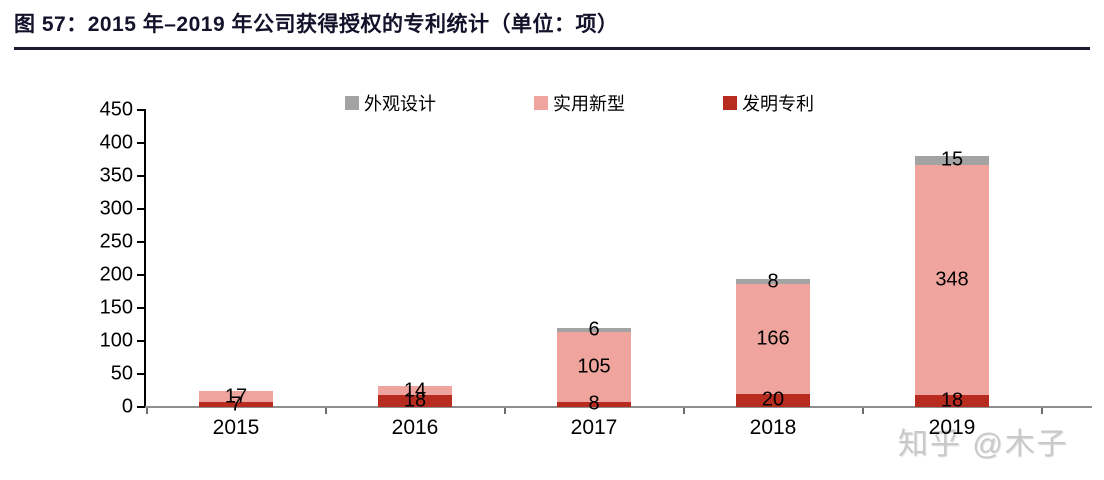 This screenshot has width=1104, height=480. I want to click on bar-value-label: 105, so click(594, 366).